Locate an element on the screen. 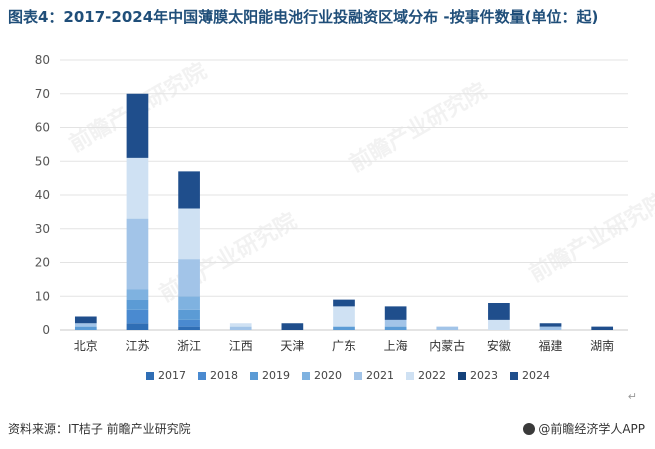  x-category-label: 安徽 is located at coordinates (499, 345).